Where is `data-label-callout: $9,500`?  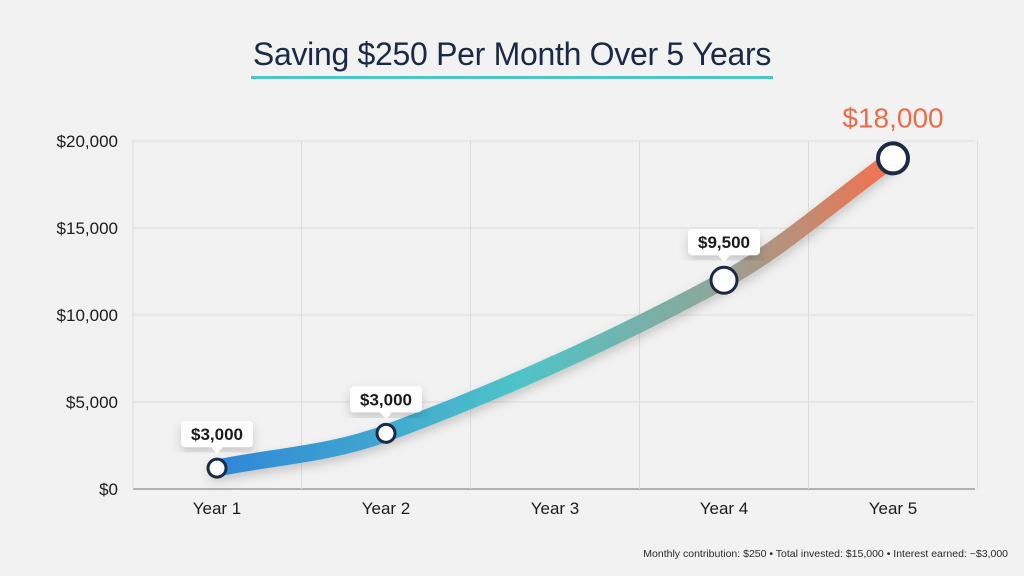 data-label-callout: $9,500 is located at coordinates (724, 246).